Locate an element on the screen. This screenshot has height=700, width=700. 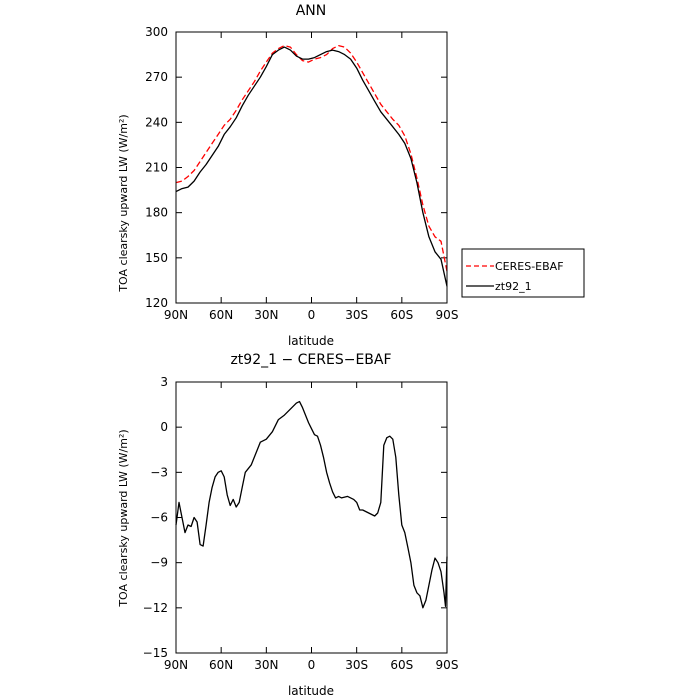
y-tick-label: −15 is located at coordinates (155, 653).